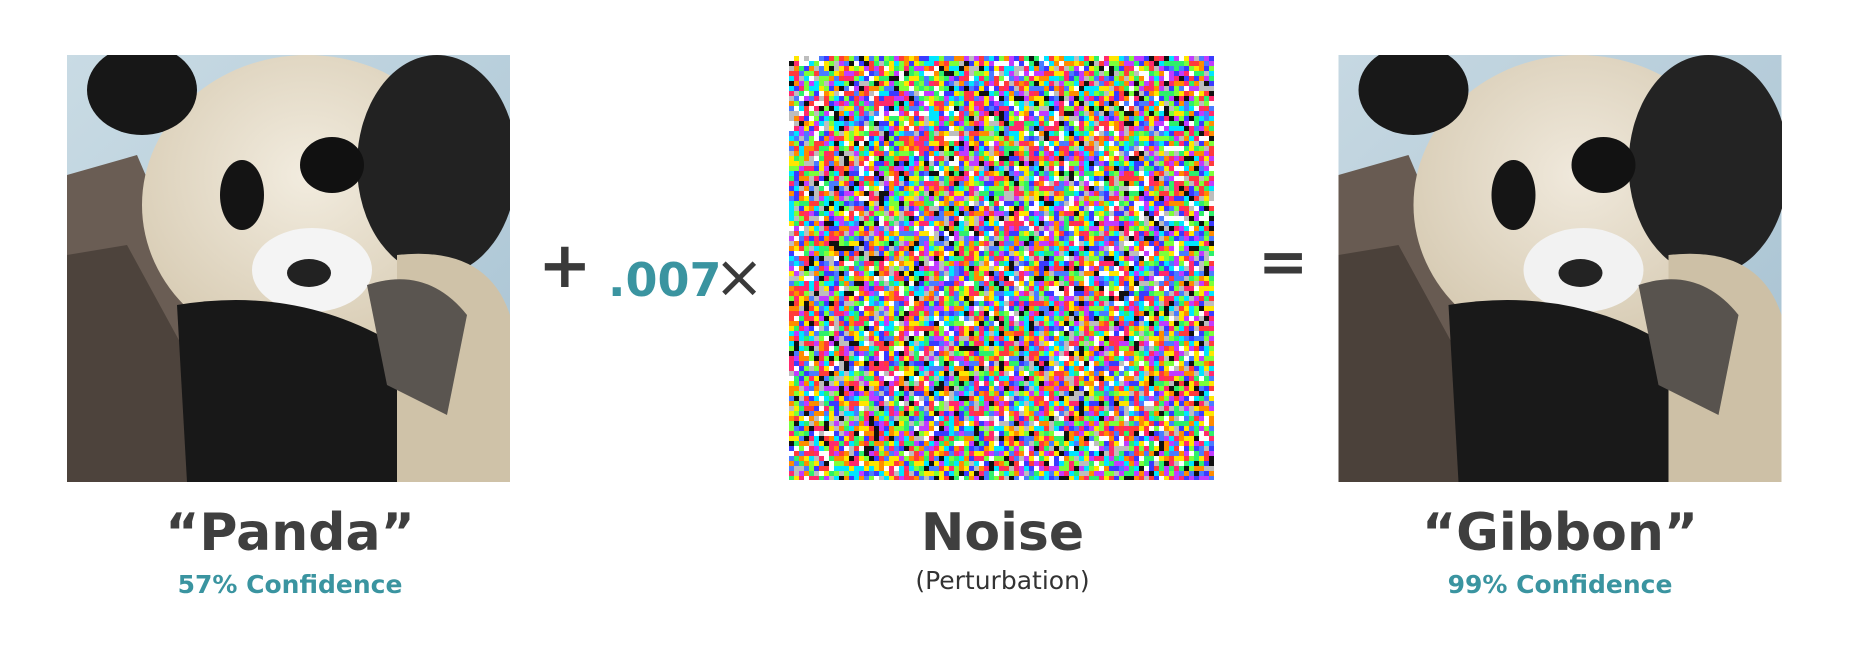 This screenshot has width=1852, height=646. I want to click on noise-subcaption: (Perturbation), so click(1002, 580).